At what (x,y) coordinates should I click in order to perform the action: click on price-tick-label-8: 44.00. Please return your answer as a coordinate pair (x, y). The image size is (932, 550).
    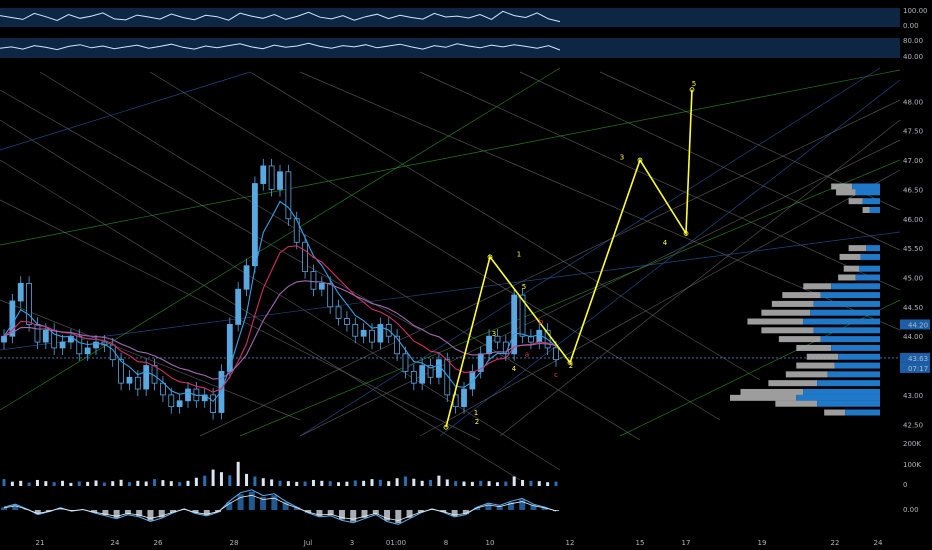
    Looking at the image, I should click on (913, 337).